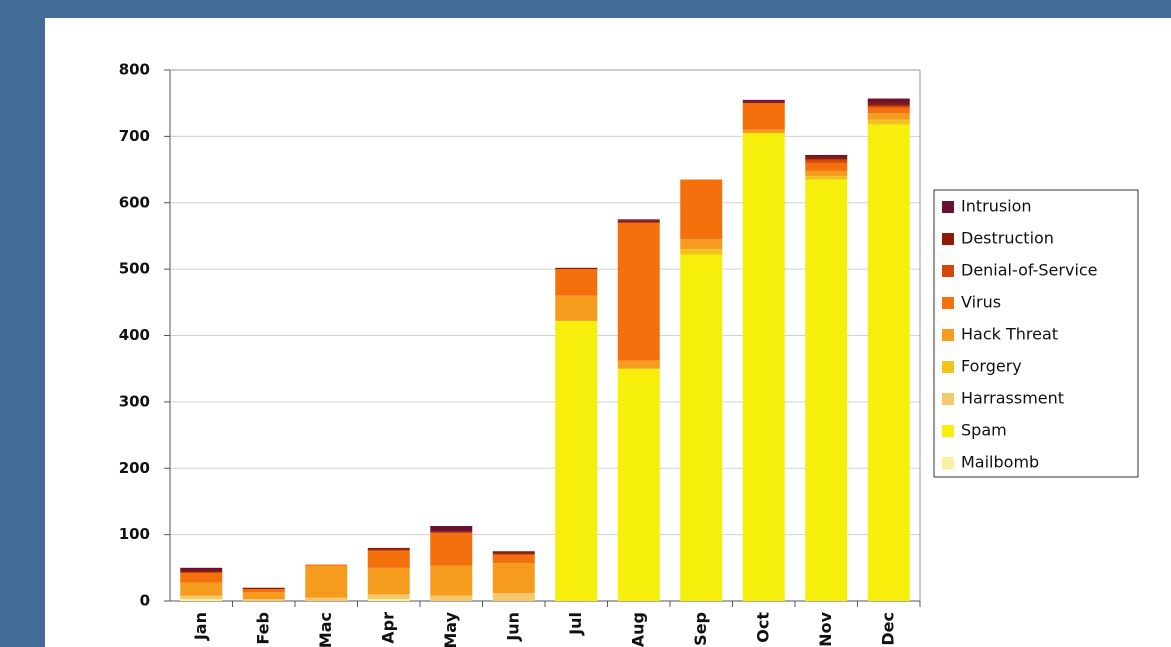 This screenshot has width=1171, height=647. What do you see at coordinates (325, 629) in the screenshot?
I see `x-tick-label: Mac` at bounding box center [325, 629].